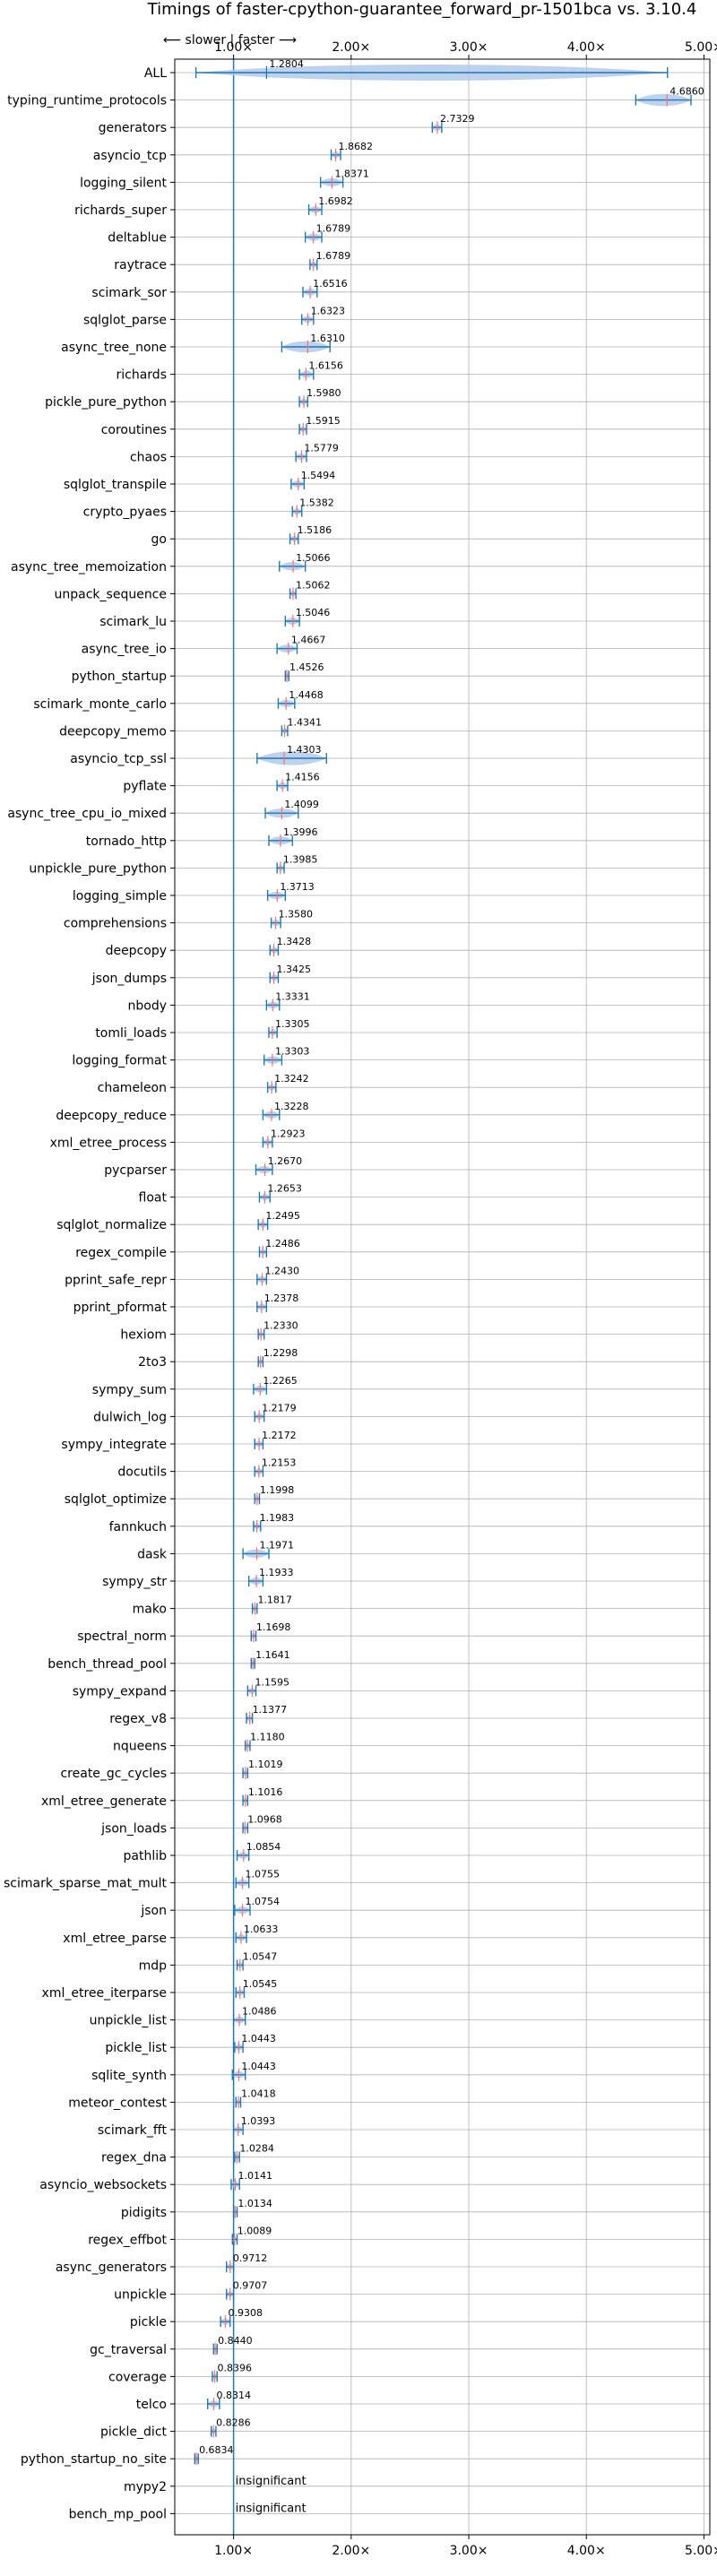 The width and height of the screenshot is (717, 2576). Describe the element at coordinates (120, 1061) in the screenshot. I see `category-label: logging_format` at that location.